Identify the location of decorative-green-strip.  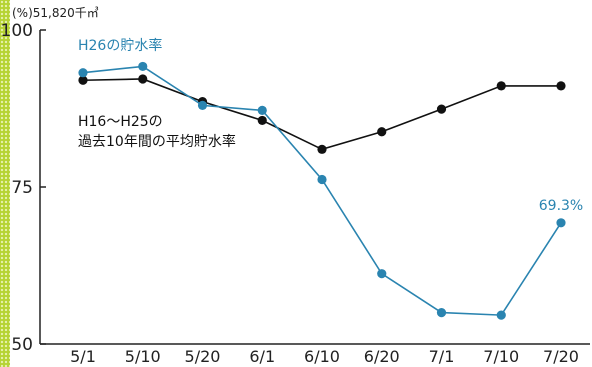
(5, 183).